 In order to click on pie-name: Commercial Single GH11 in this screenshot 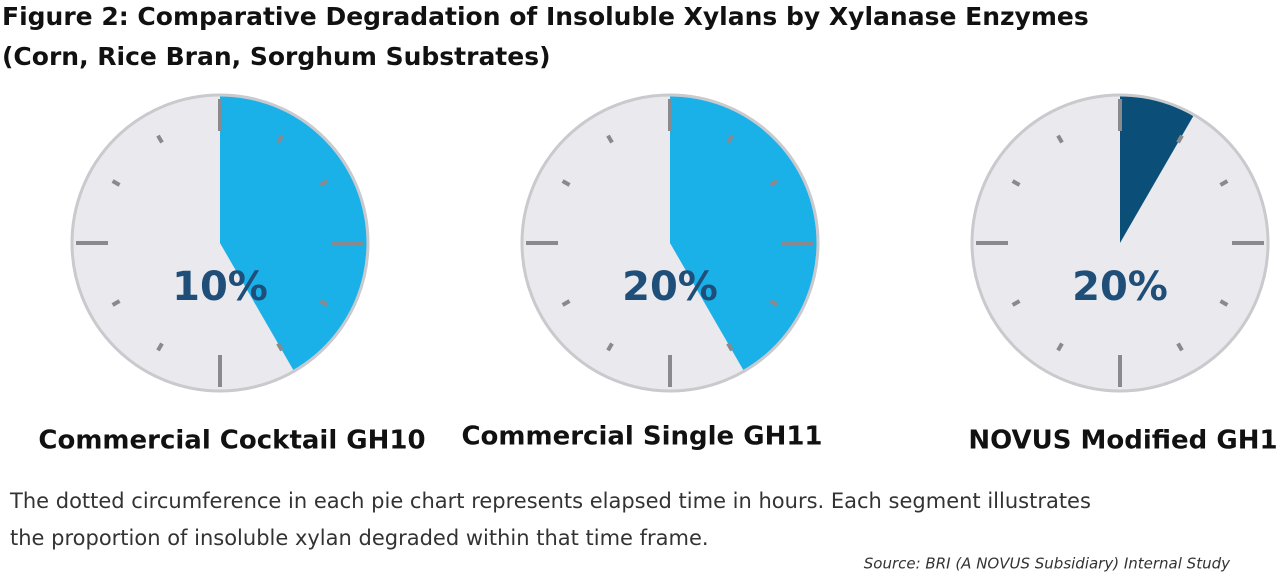, I will do `click(641, 437)`.